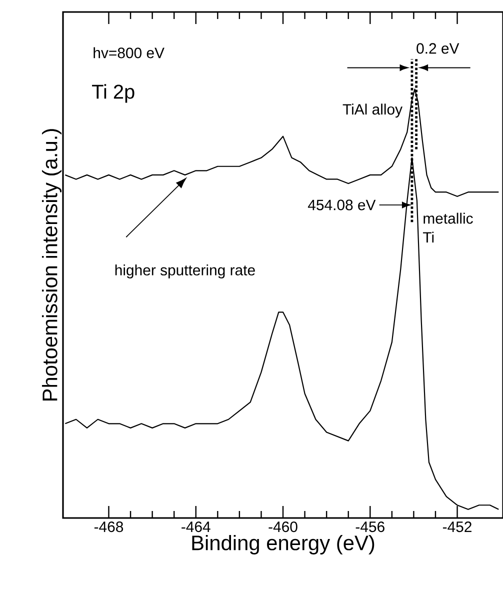 Image resolution: width=503 pixels, height=590 pixels. Describe the element at coordinates (457, 527) in the screenshot. I see `x-tick-label: -452` at that location.